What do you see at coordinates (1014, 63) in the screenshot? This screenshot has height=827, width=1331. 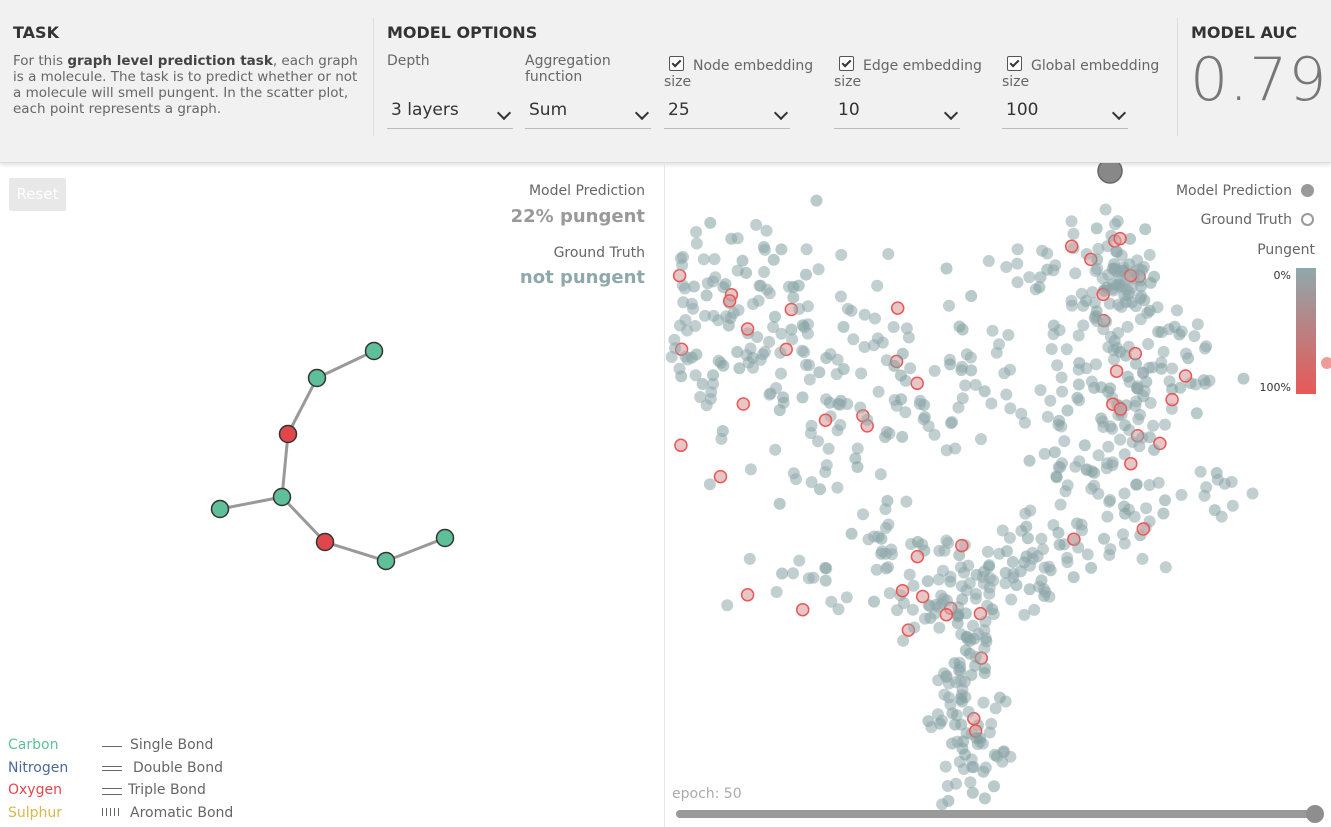 I see `global-embedding-checkbox` at bounding box center [1014, 63].